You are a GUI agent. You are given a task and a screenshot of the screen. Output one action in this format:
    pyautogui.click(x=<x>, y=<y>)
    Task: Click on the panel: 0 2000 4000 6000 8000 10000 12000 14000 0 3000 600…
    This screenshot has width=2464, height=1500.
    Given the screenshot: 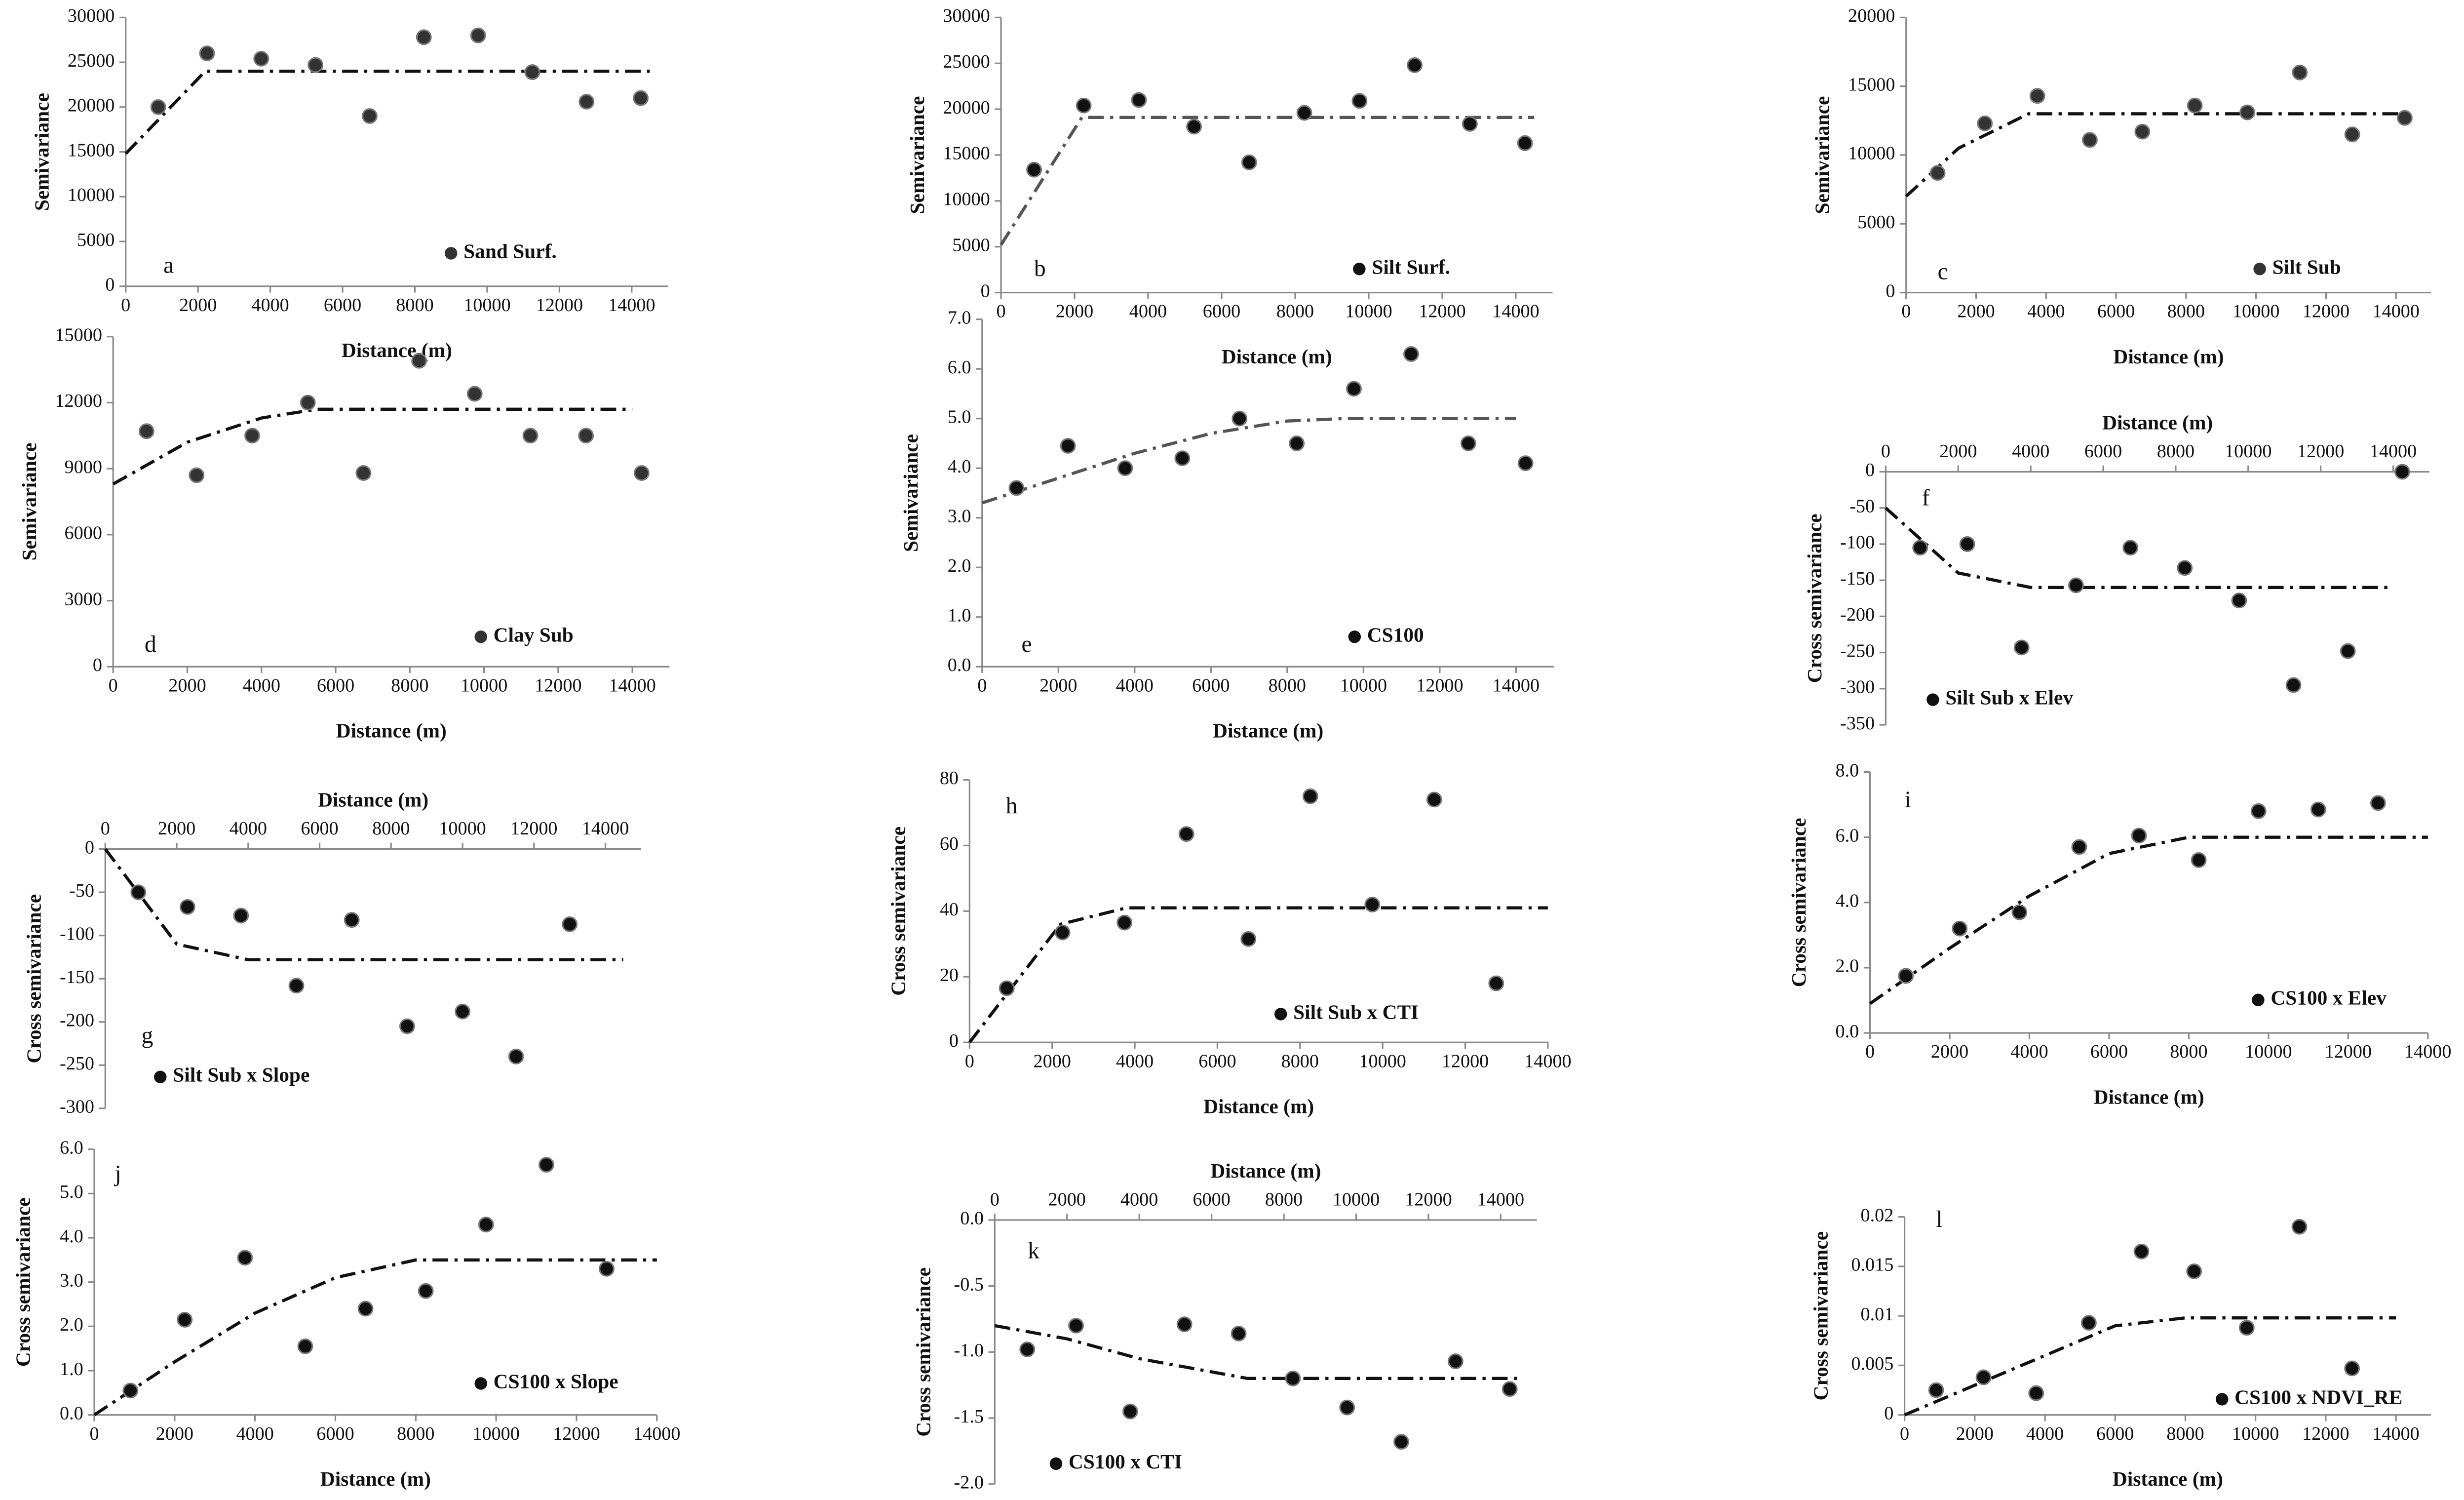 What is the action you would take?
    pyautogui.click(x=344, y=533)
    